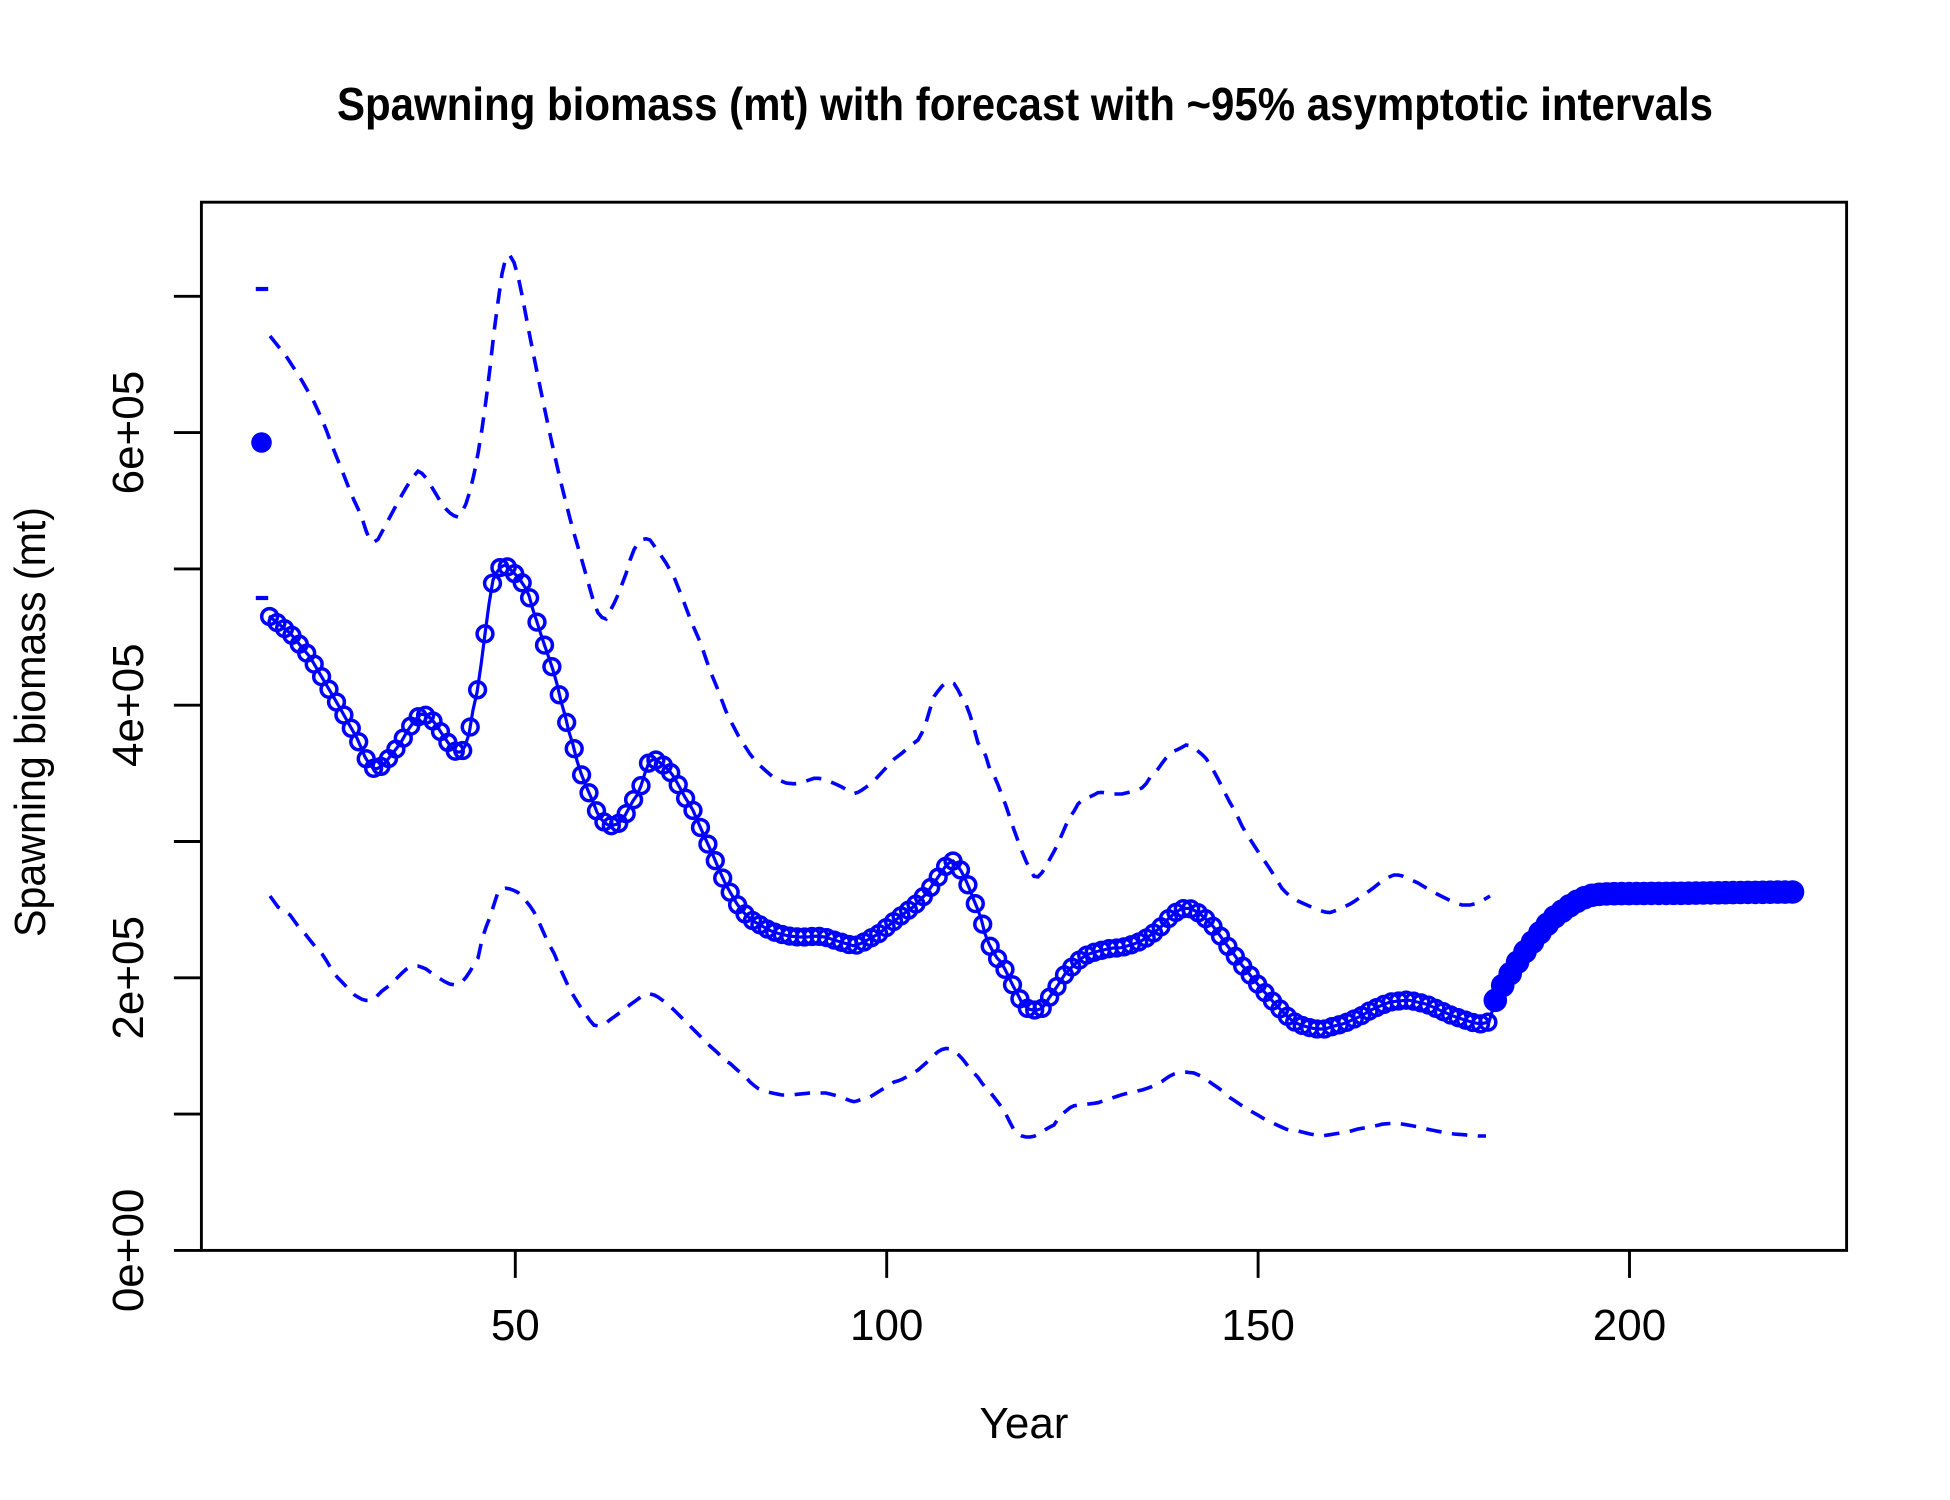 This screenshot has height=1500, width=1950. What do you see at coordinates (128, 433) in the screenshot?
I see `svg-text: 6e+05` at bounding box center [128, 433].